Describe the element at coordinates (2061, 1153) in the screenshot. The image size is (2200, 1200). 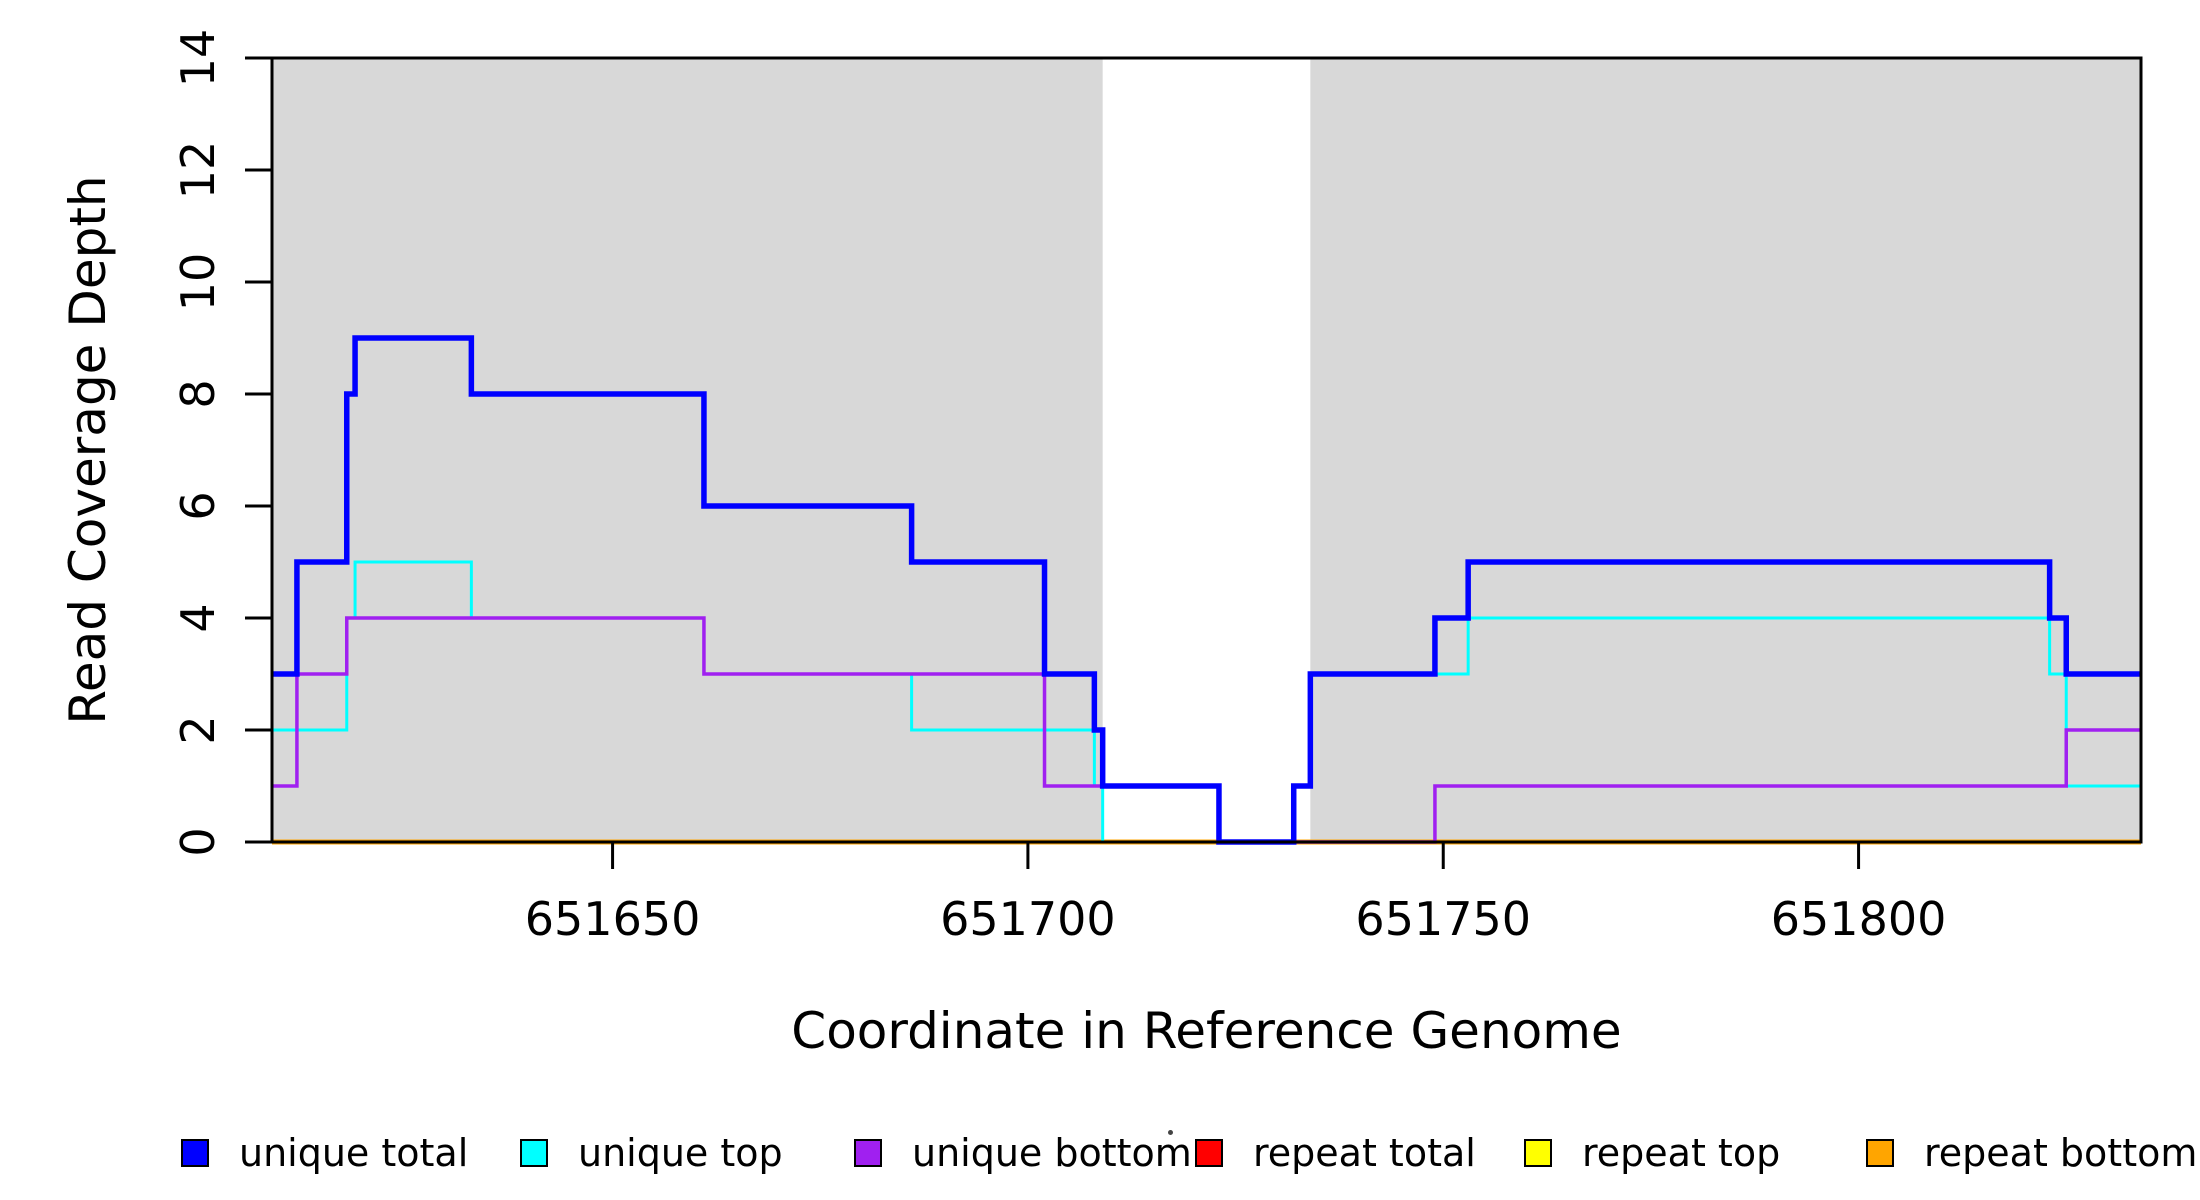
I see `legend-label: repeat bottom` at that location.